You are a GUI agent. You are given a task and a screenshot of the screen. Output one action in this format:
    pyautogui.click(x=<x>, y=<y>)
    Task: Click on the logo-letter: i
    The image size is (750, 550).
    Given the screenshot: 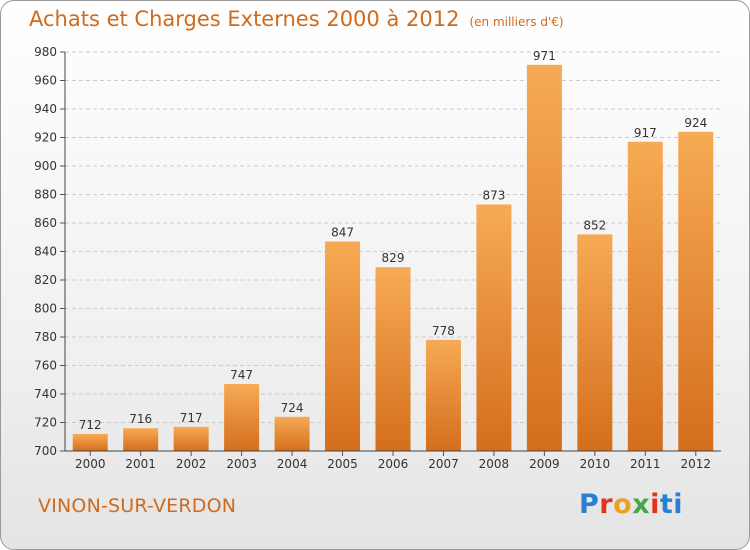 What is the action you would take?
    pyautogui.click(x=655, y=504)
    